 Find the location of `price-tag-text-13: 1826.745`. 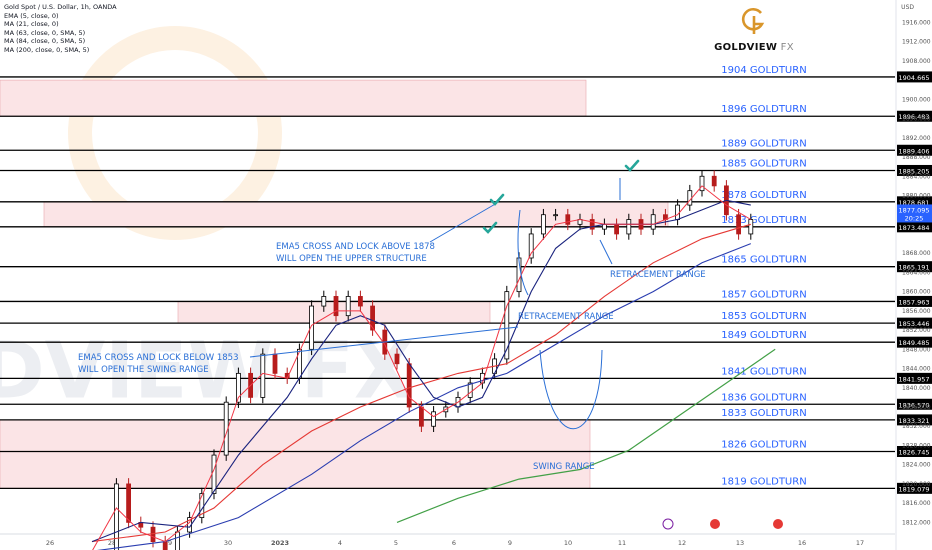

price-tag-text-13: 1826.745 is located at coordinates (913, 453).